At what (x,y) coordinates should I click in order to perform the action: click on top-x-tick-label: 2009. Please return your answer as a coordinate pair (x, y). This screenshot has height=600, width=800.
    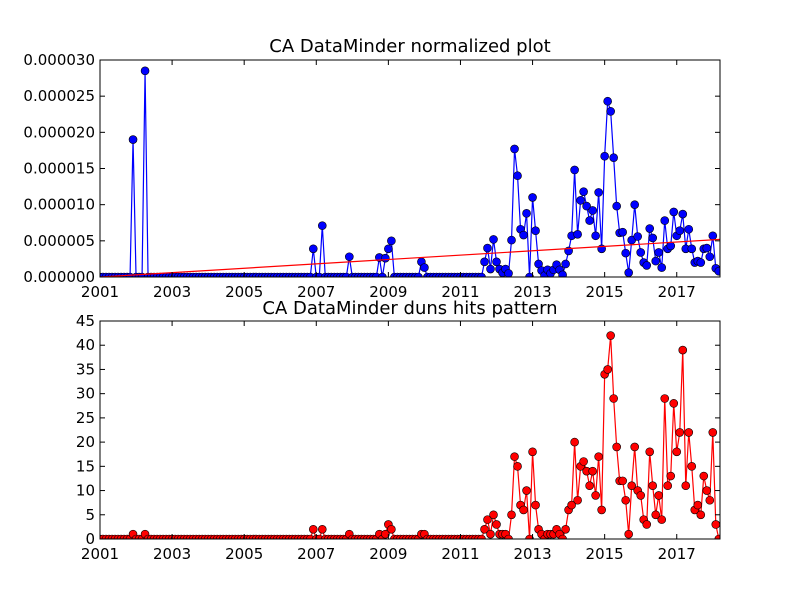
    Looking at the image, I should click on (388, 292).